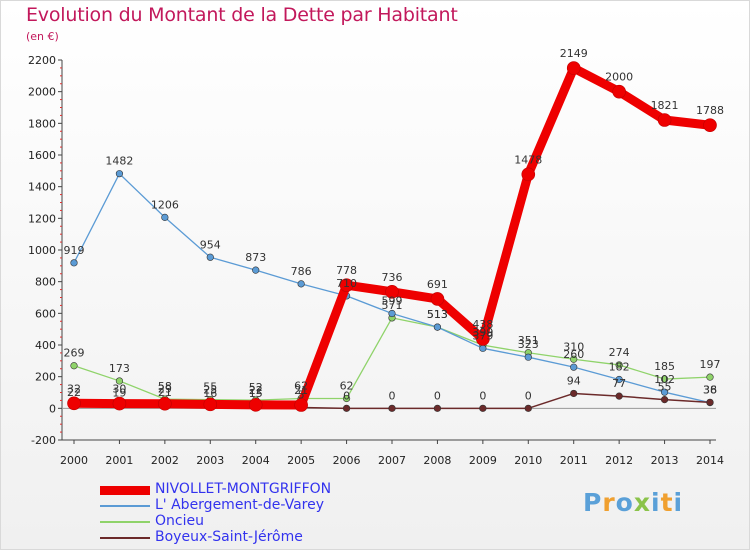 The width and height of the screenshot is (750, 550). What do you see at coordinates (165, 389) in the screenshot?
I see `data-label: 29` at bounding box center [165, 389].